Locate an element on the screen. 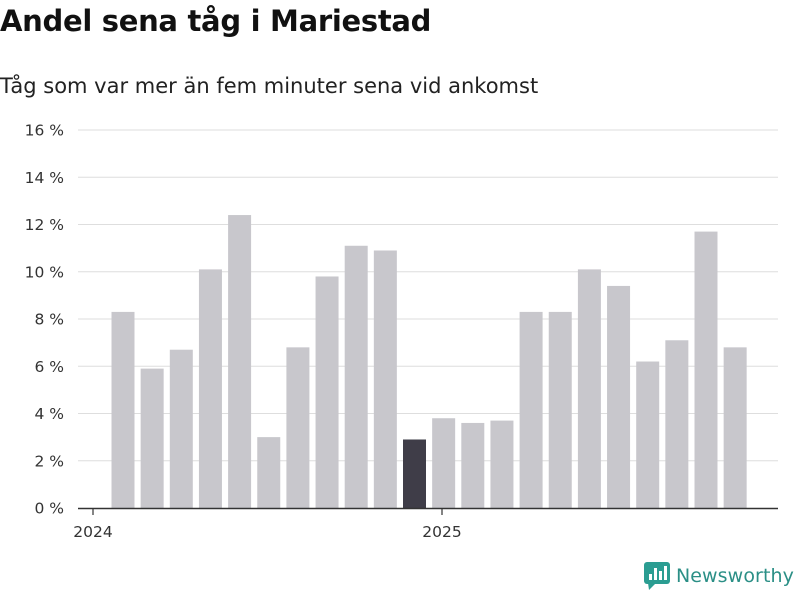  y-tick-label: 10 % is located at coordinates (44, 272).